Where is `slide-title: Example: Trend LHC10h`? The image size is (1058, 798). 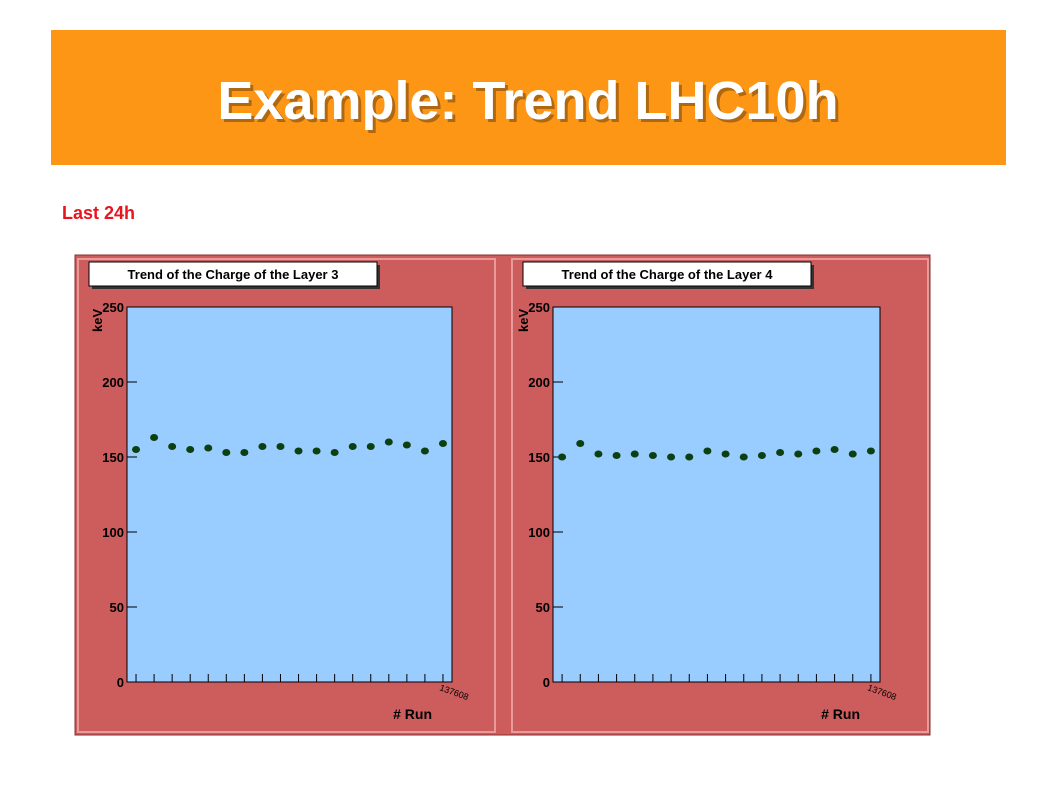
slide-title: Example: Trend LHC10h is located at coordinates (527, 101).